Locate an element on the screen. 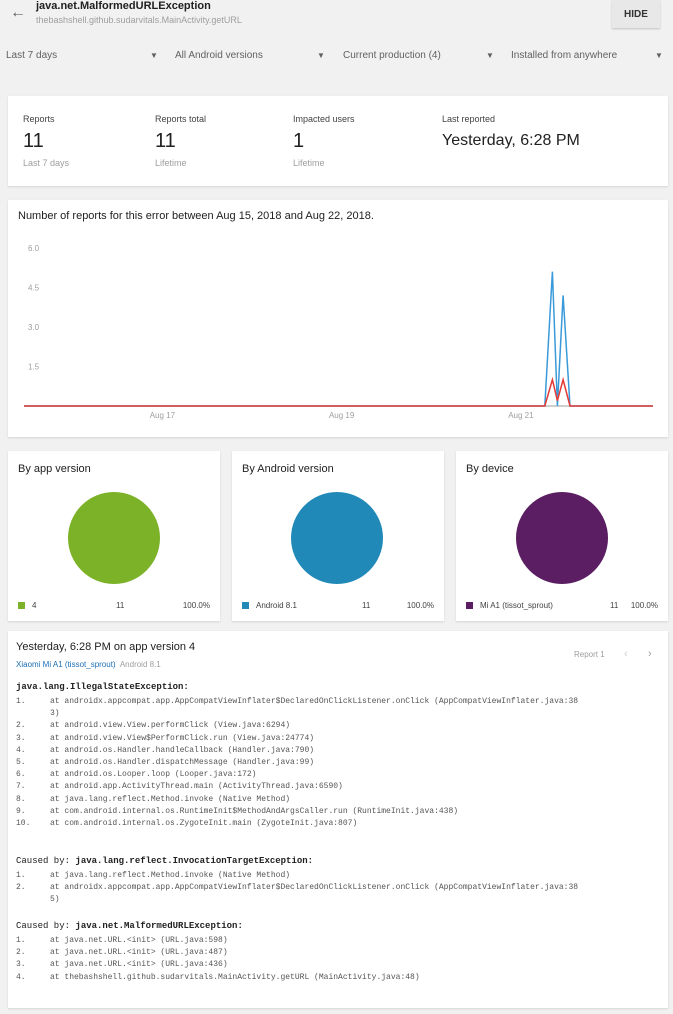 The width and height of the screenshot is (673, 1014). stat-label: Reports is located at coordinates (39, 119).